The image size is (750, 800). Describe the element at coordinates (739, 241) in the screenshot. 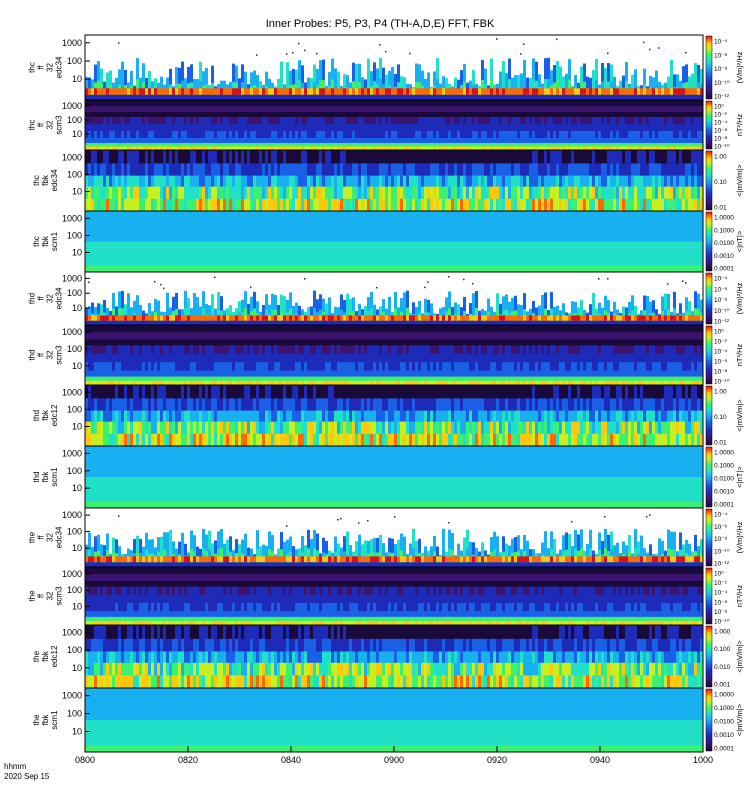

I see `colorbar-unit: <|nT|>` at that location.